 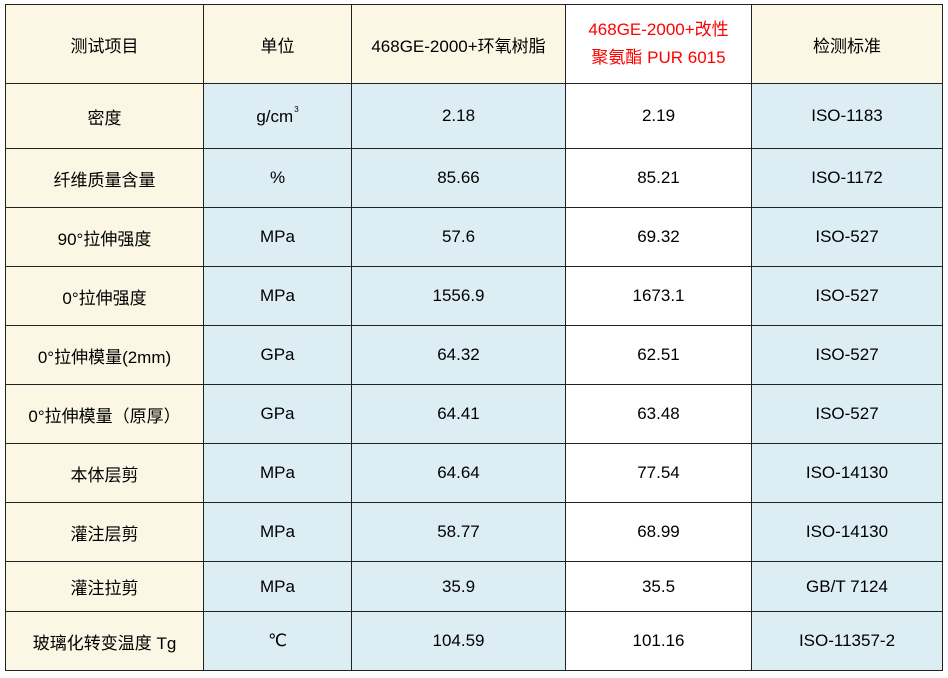 I want to click on cell-item: 玻璃化转变温度 Tg, so click(x=104, y=641).